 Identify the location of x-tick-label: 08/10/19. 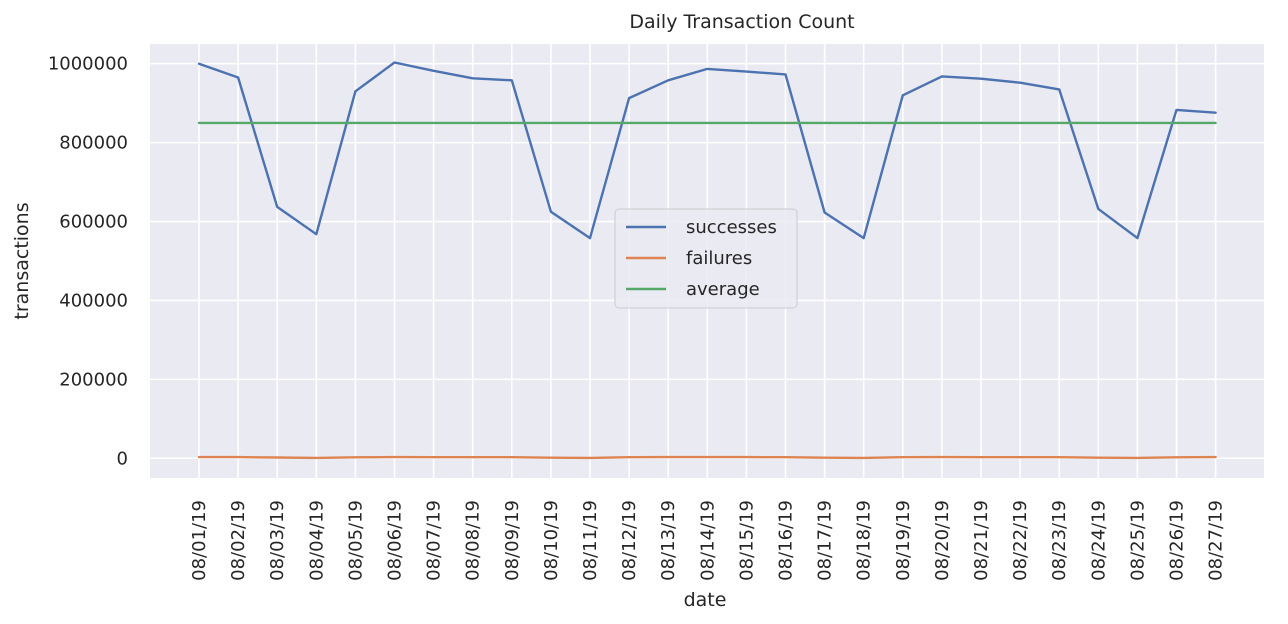
(551, 540).